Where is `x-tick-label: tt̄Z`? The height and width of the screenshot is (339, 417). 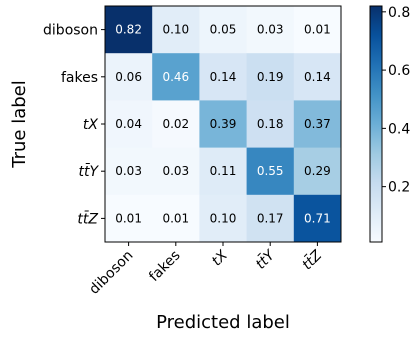
x-tick-label: tt̄Z is located at coordinates (311, 259).